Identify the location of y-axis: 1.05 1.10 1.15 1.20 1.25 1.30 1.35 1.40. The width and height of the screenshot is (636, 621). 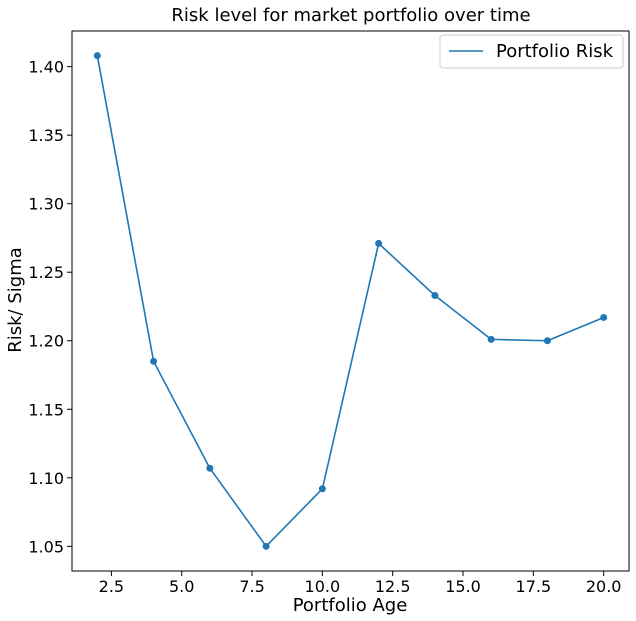
(50, 307).